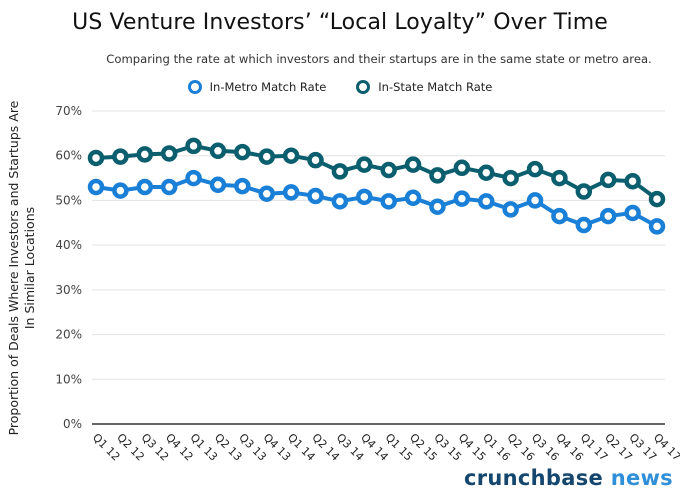  What do you see at coordinates (68, 335) in the screenshot?
I see `y-tick-label: 20%` at bounding box center [68, 335].